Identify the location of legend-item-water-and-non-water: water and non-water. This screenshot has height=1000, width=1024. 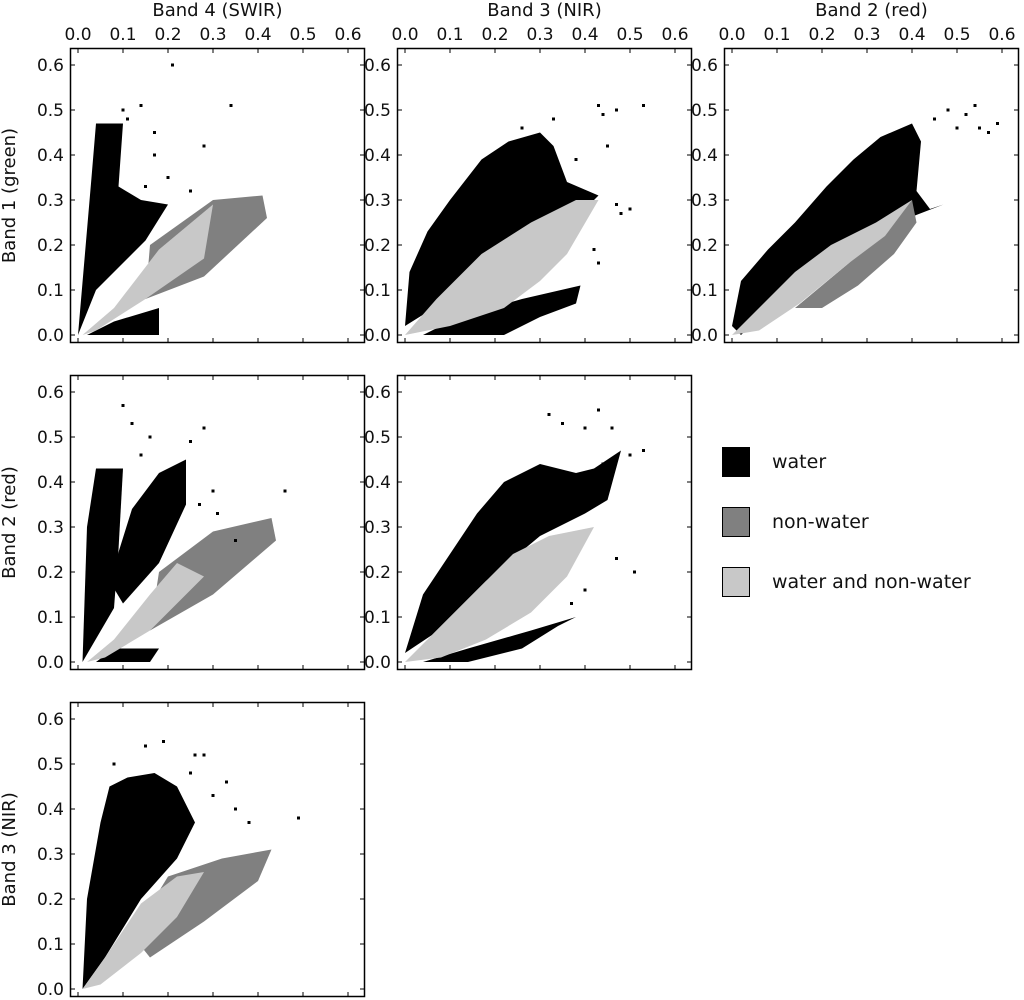
(846, 582).